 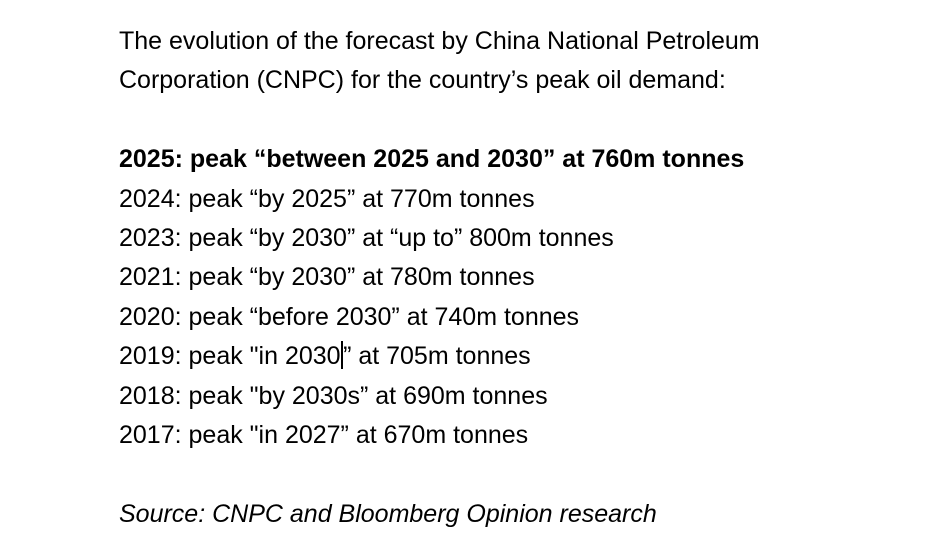 I want to click on forecast-line-2024: 2024: peak “by 2025” at 770m tonnes, so click(x=327, y=198).